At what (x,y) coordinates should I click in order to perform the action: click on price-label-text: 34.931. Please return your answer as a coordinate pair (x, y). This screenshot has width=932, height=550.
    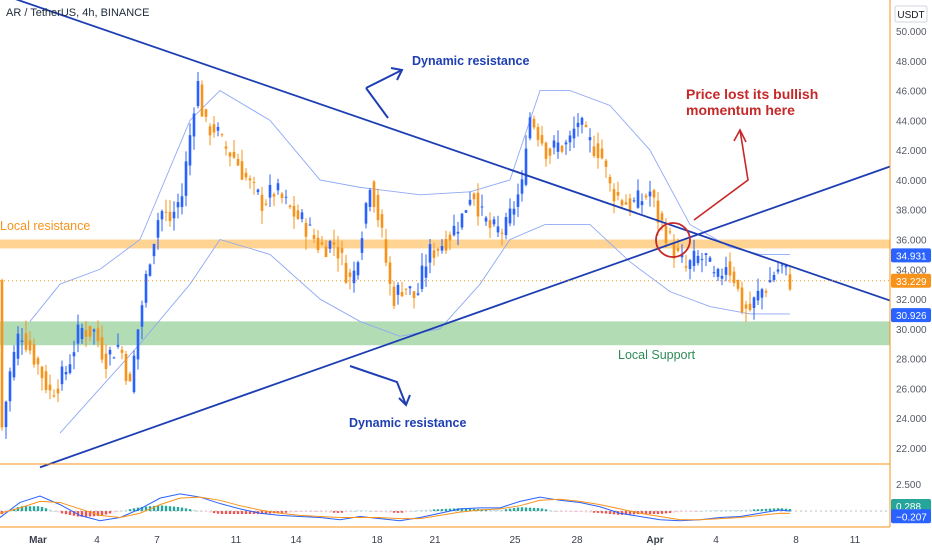
    Looking at the image, I should click on (911, 256).